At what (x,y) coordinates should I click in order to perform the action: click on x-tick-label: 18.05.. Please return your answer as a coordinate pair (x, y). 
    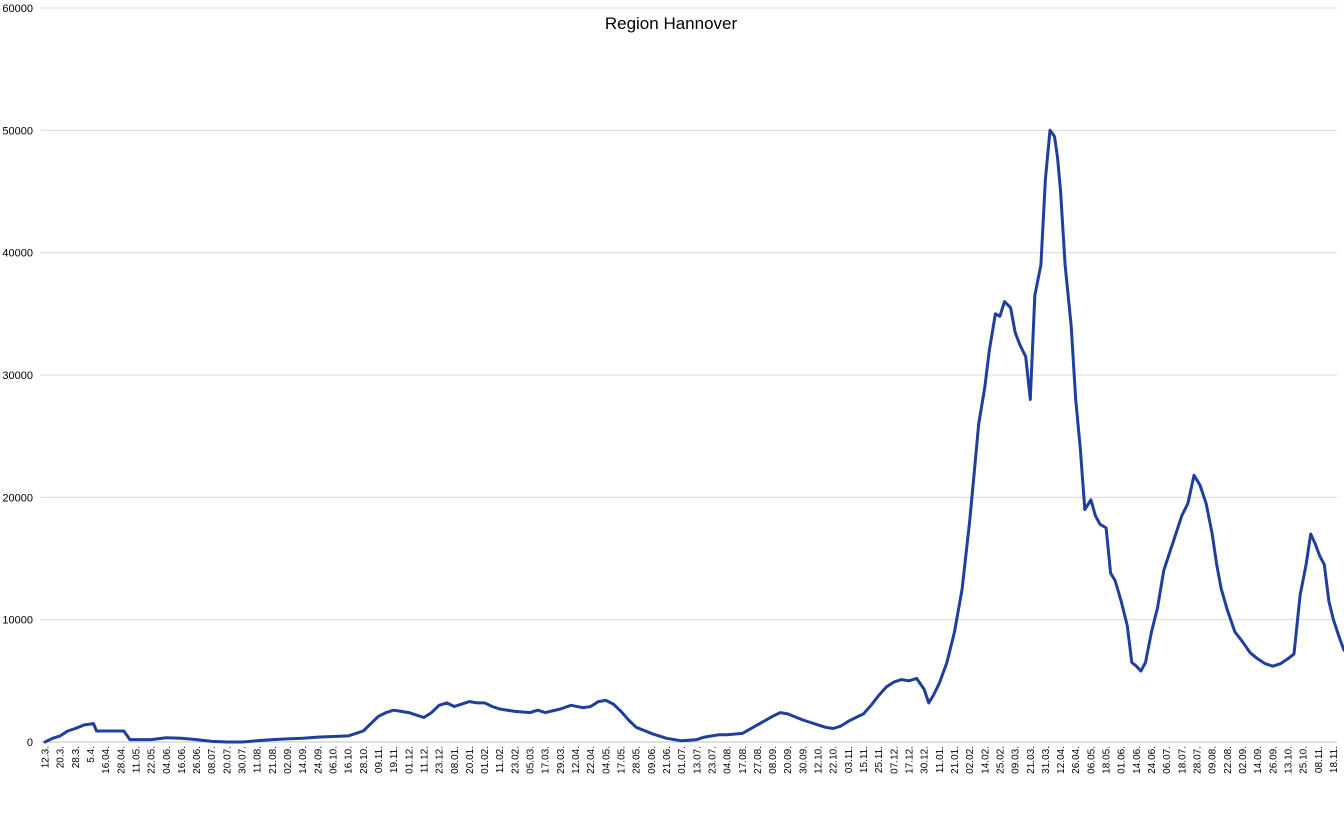
    Looking at the image, I should click on (1107, 760).